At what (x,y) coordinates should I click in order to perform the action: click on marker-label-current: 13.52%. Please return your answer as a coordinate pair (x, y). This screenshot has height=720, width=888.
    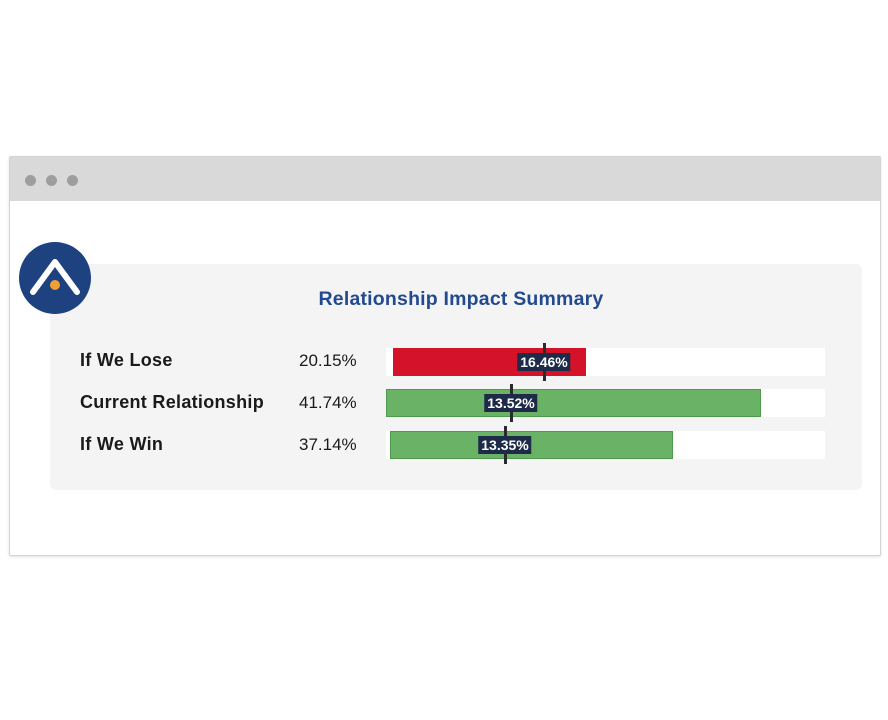
    Looking at the image, I should click on (511, 403).